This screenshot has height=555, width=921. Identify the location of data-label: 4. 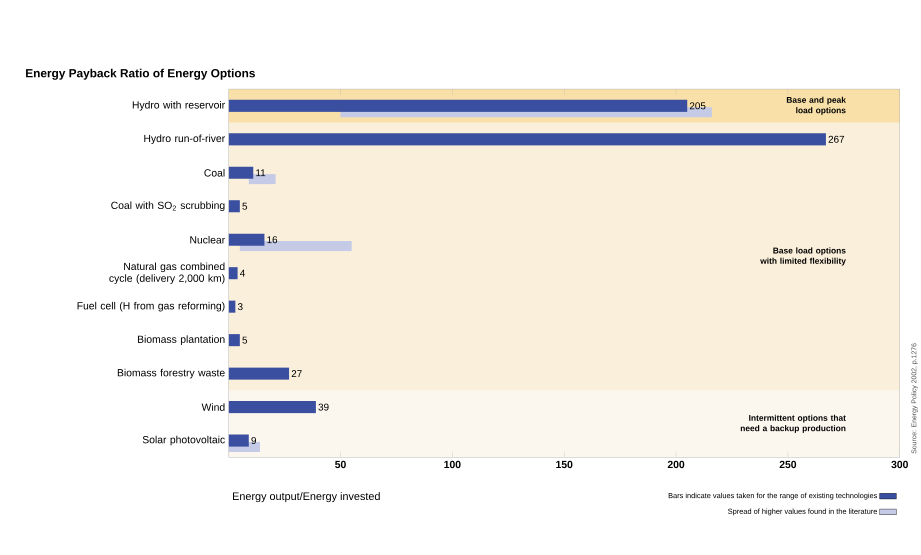
(242, 273).